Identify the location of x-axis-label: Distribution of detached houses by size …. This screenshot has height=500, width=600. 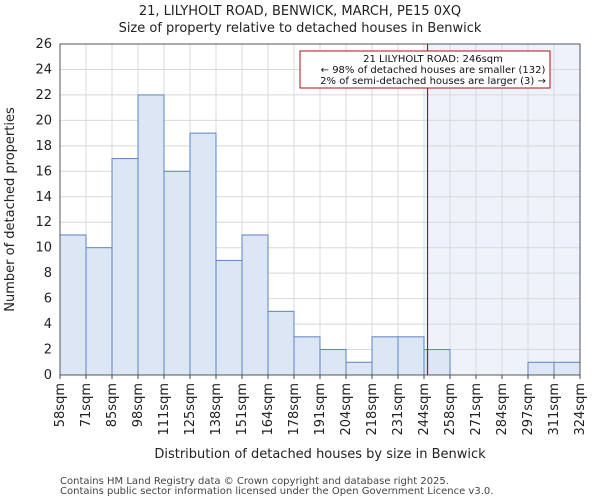
(320, 454).